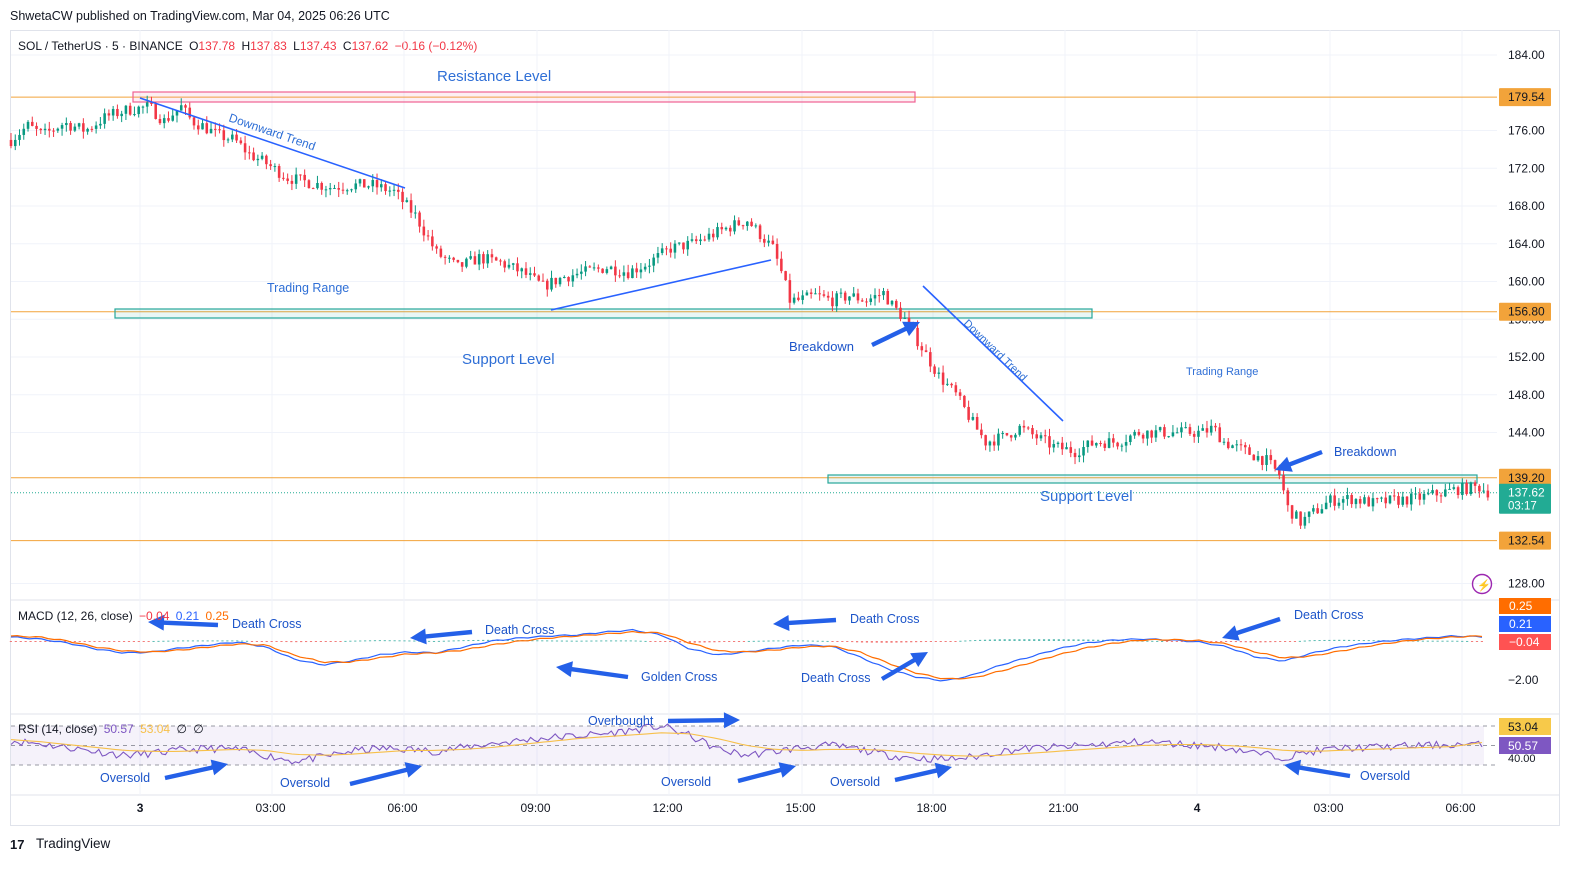  Describe the element at coordinates (686, 782) in the screenshot. I see `oversold-label: Oversold` at that location.